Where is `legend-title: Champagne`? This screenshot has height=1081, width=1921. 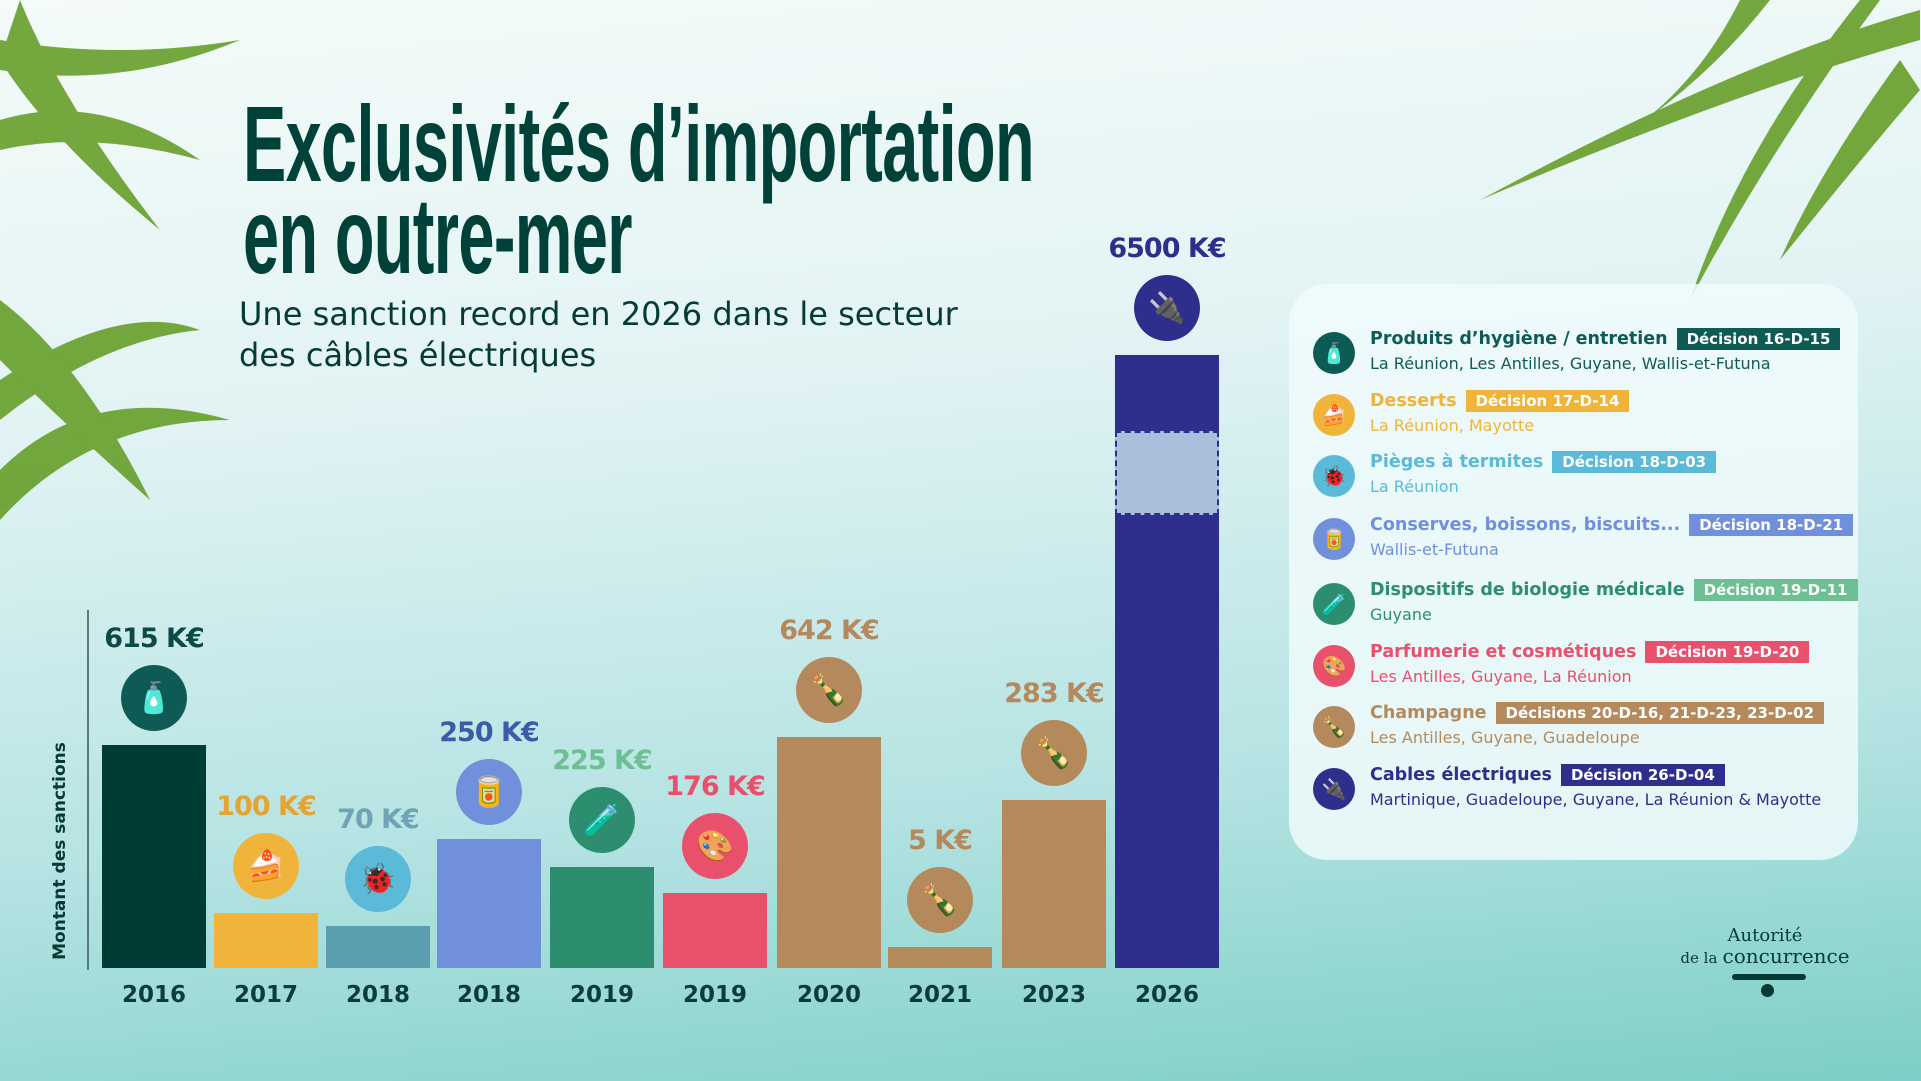
legend-title: Champagne is located at coordinates (1428, 713).